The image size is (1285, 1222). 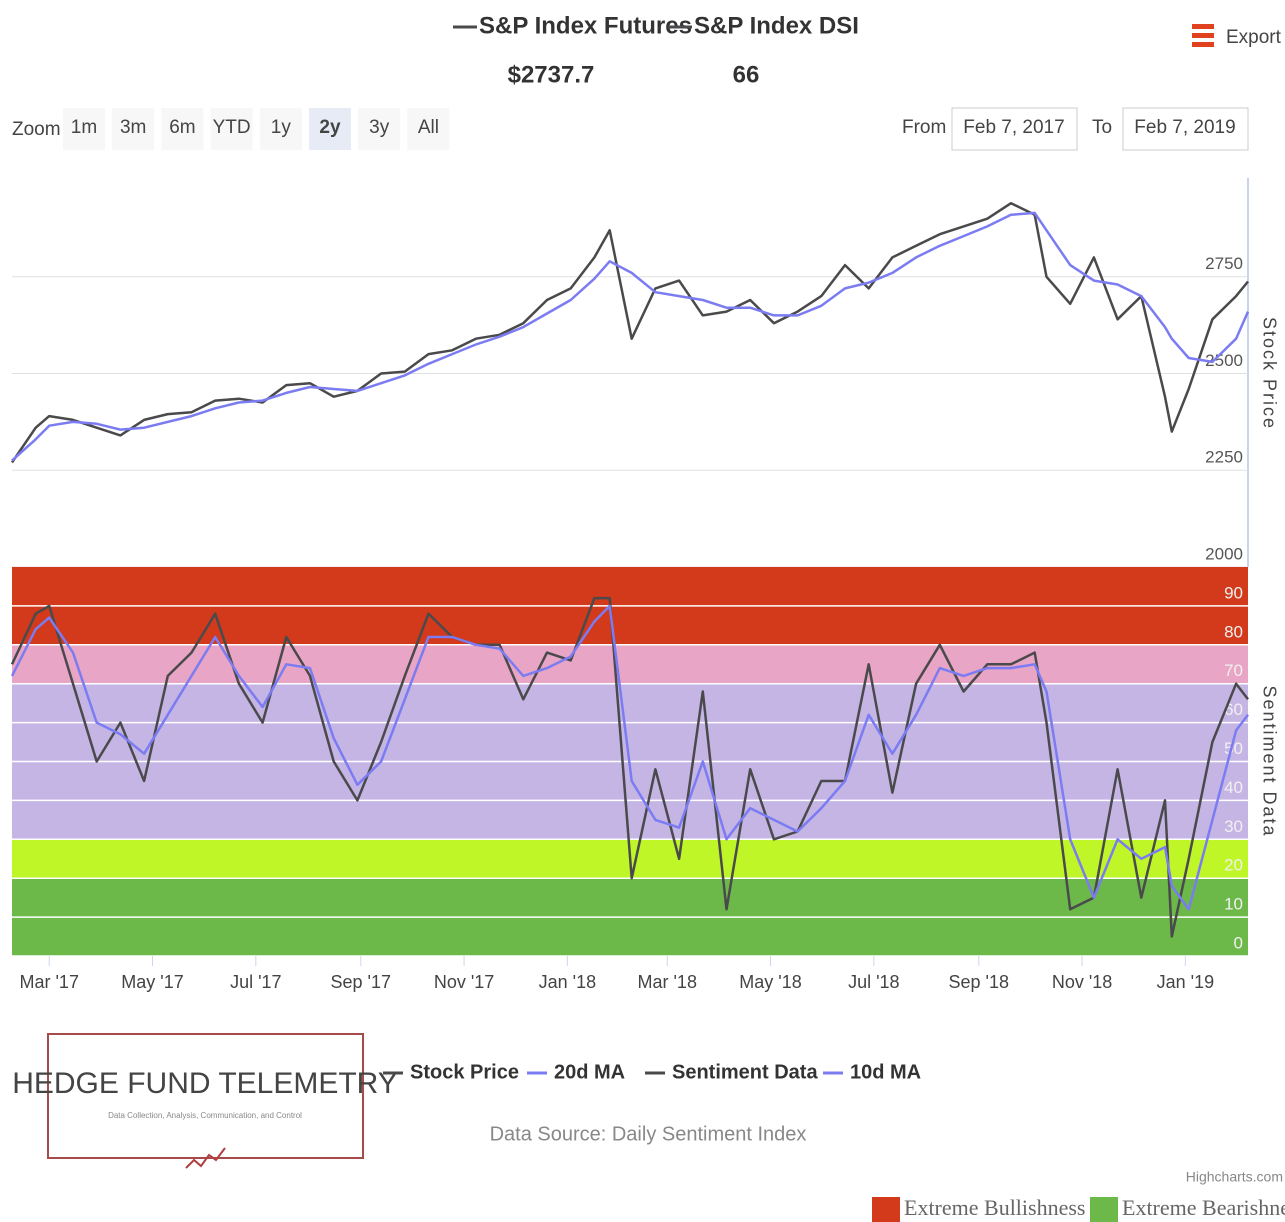 I want to click on from-input, so click(x=1014, y=129).